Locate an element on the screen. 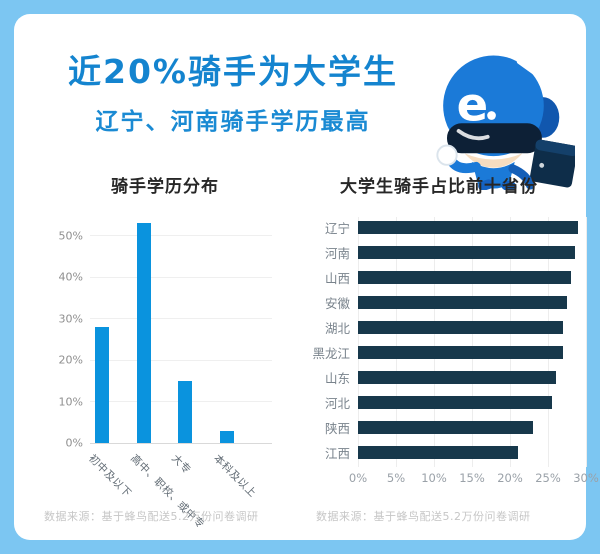 This screenshot has height=554, width=600. y-tick-label: 0% is located at coordinates (74, 443).